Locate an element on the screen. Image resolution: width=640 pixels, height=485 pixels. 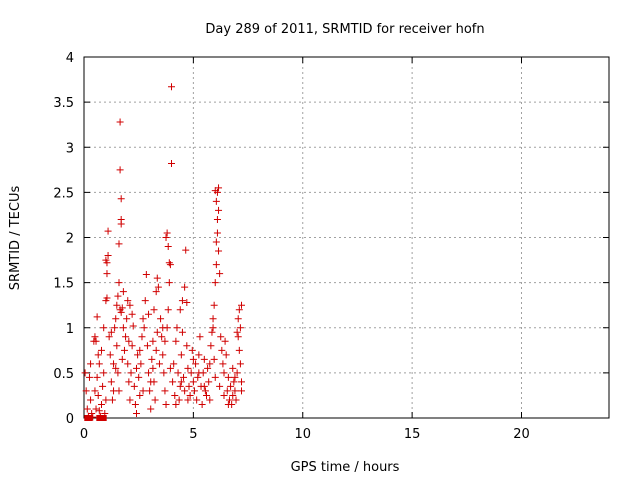
x-tick-label: 10 is located at coordinates (302, 434).